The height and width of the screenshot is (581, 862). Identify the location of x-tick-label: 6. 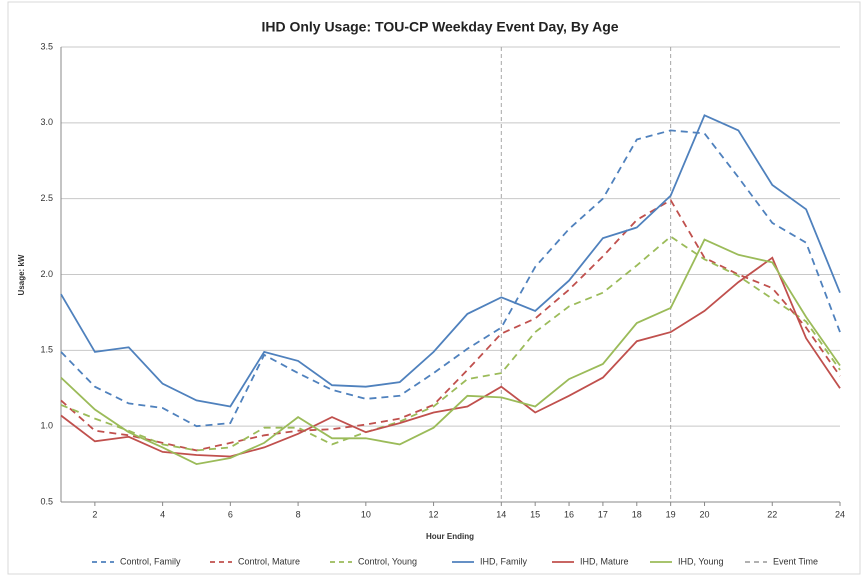
(230, 514).